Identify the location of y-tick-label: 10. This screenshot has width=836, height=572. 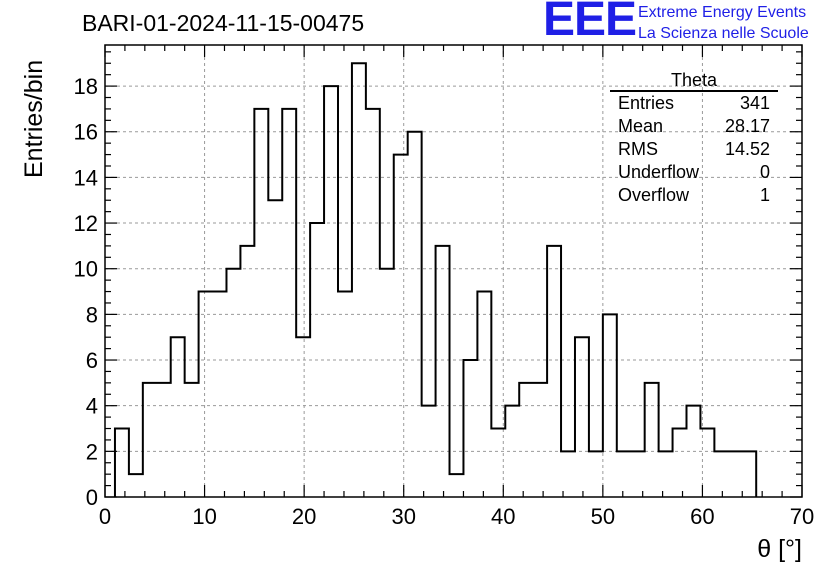
(86, 269).